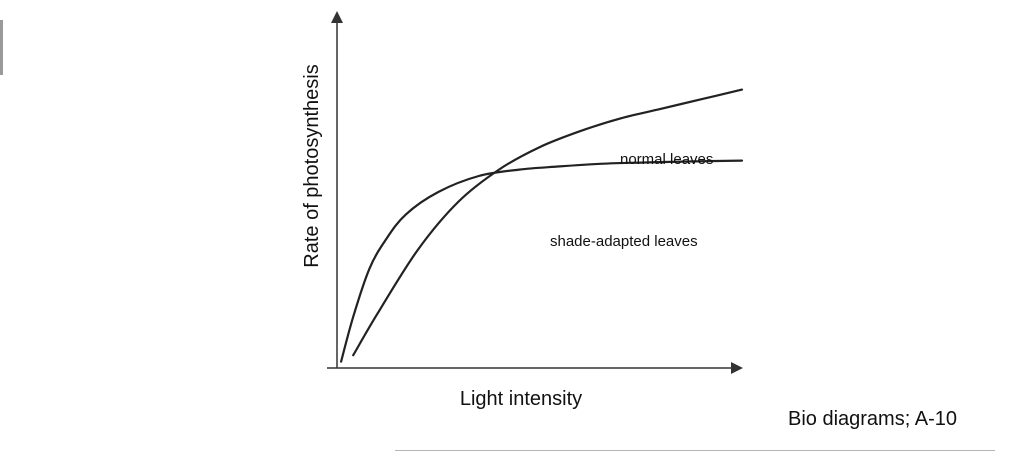  Describe the element at coordinates (624, 241) in the screenshot. I see `shade-adapted-leaves-label: shade-adapted leaves` at that location.